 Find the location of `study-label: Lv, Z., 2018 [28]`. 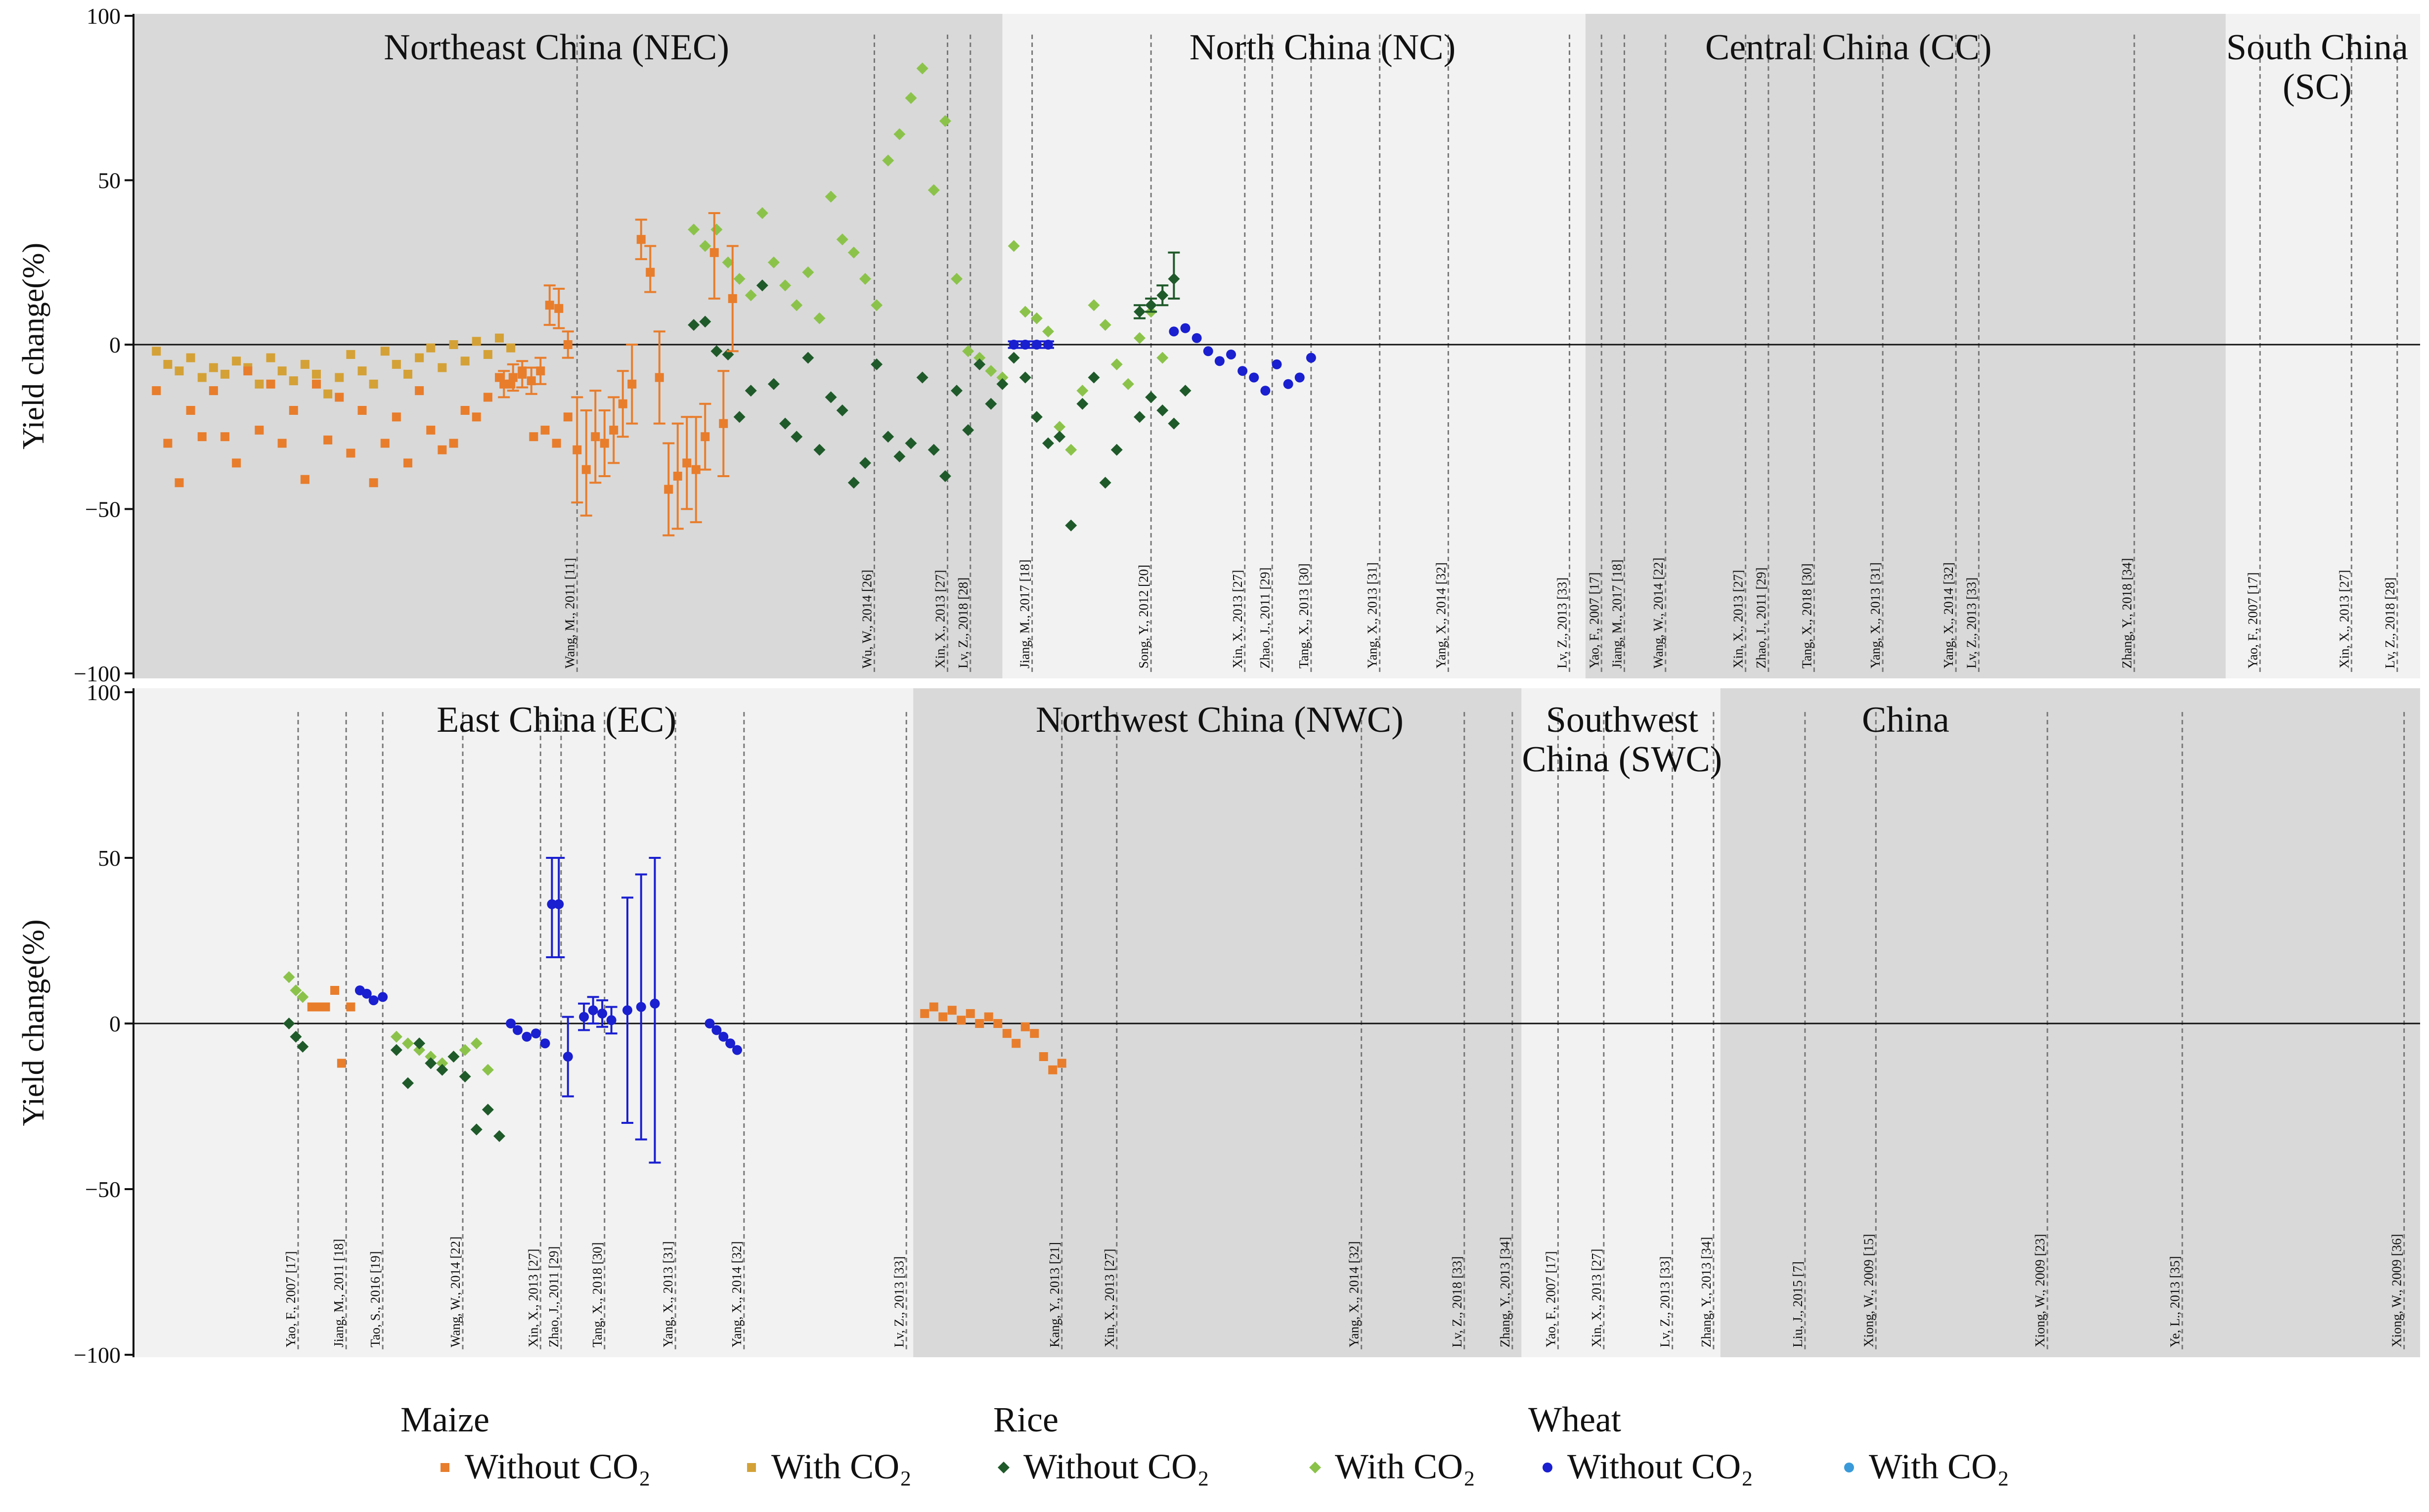

study-label: Lv, Z., 2018 [28] is located at coordinates (963, 623).